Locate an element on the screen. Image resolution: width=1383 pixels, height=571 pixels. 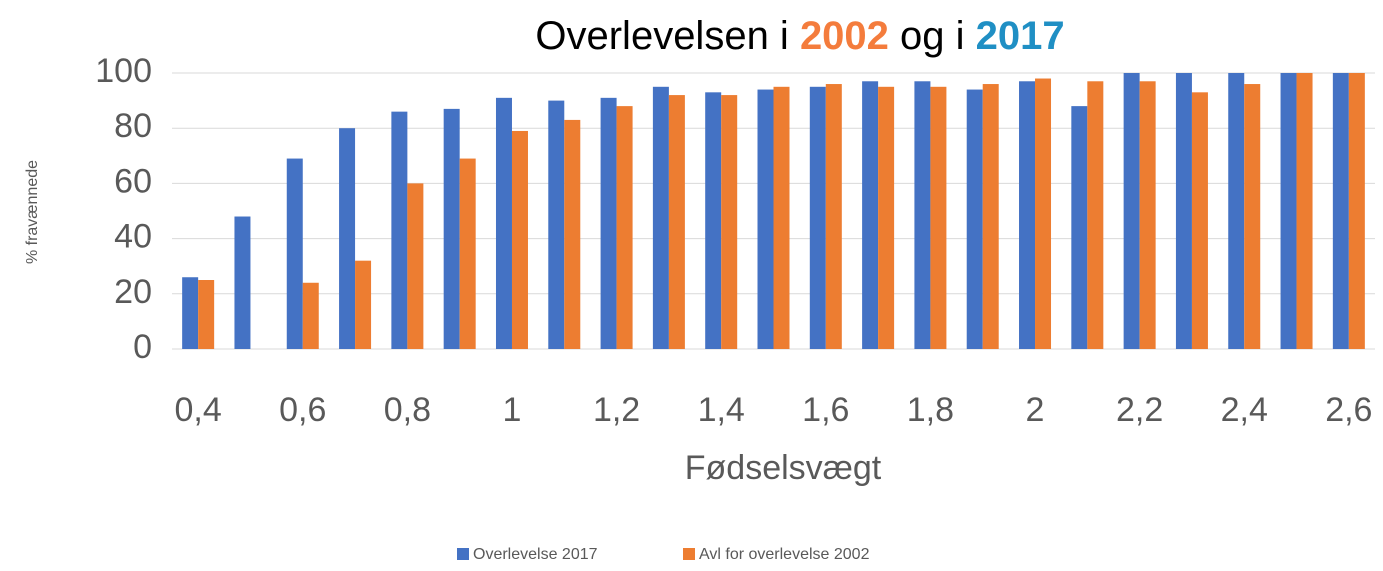
title-part: 2002 is located at coordinates (844, 36).